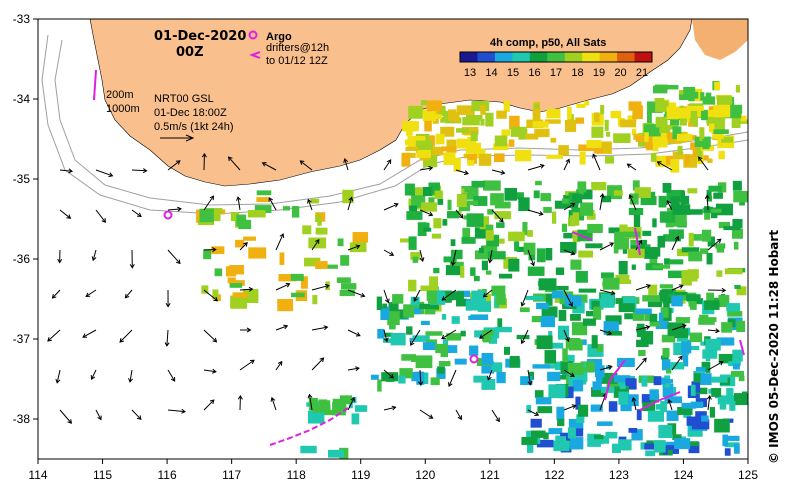 The height and width of the screenshot is (492, 790). What do you see at coordinates (167, 475) in the screenshot?
I see `lon-tick-label: 116` at bounding box center [167, 475].